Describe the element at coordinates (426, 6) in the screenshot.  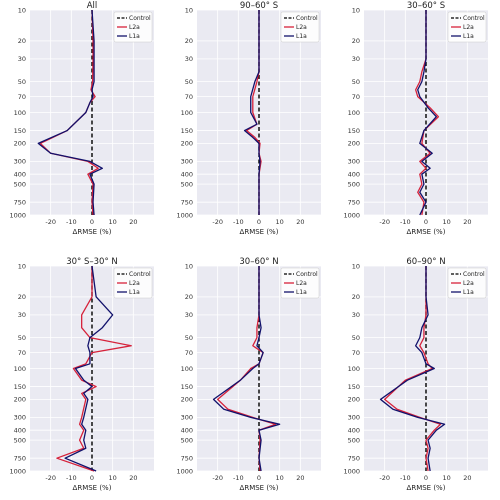
I see `panel-title: 30–60° S` at that location.